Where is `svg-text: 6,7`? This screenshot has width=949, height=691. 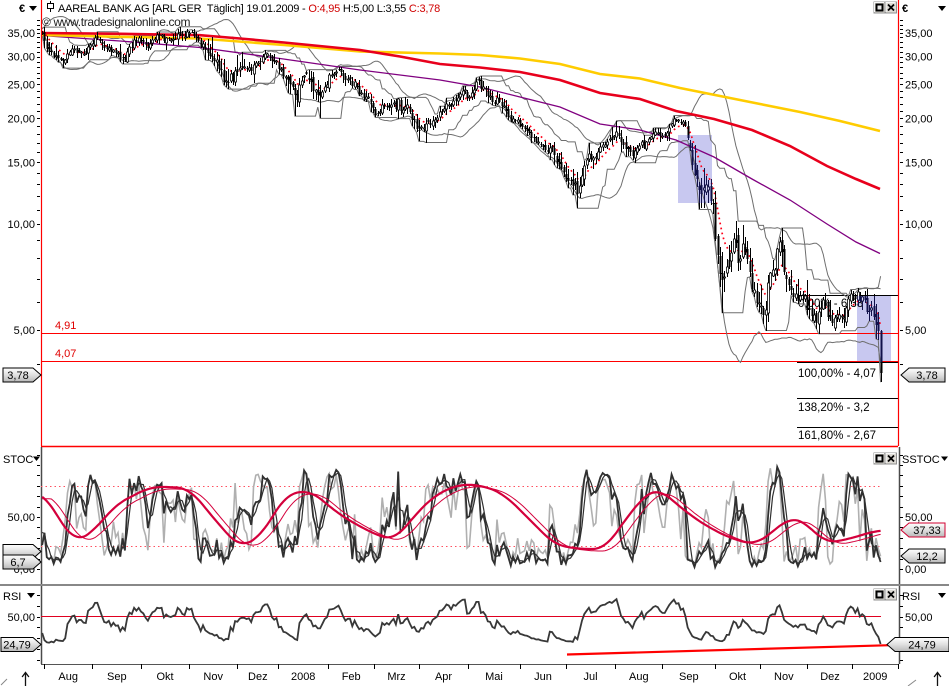 svg-text: 6,7 is located at coordinates (17, 563).